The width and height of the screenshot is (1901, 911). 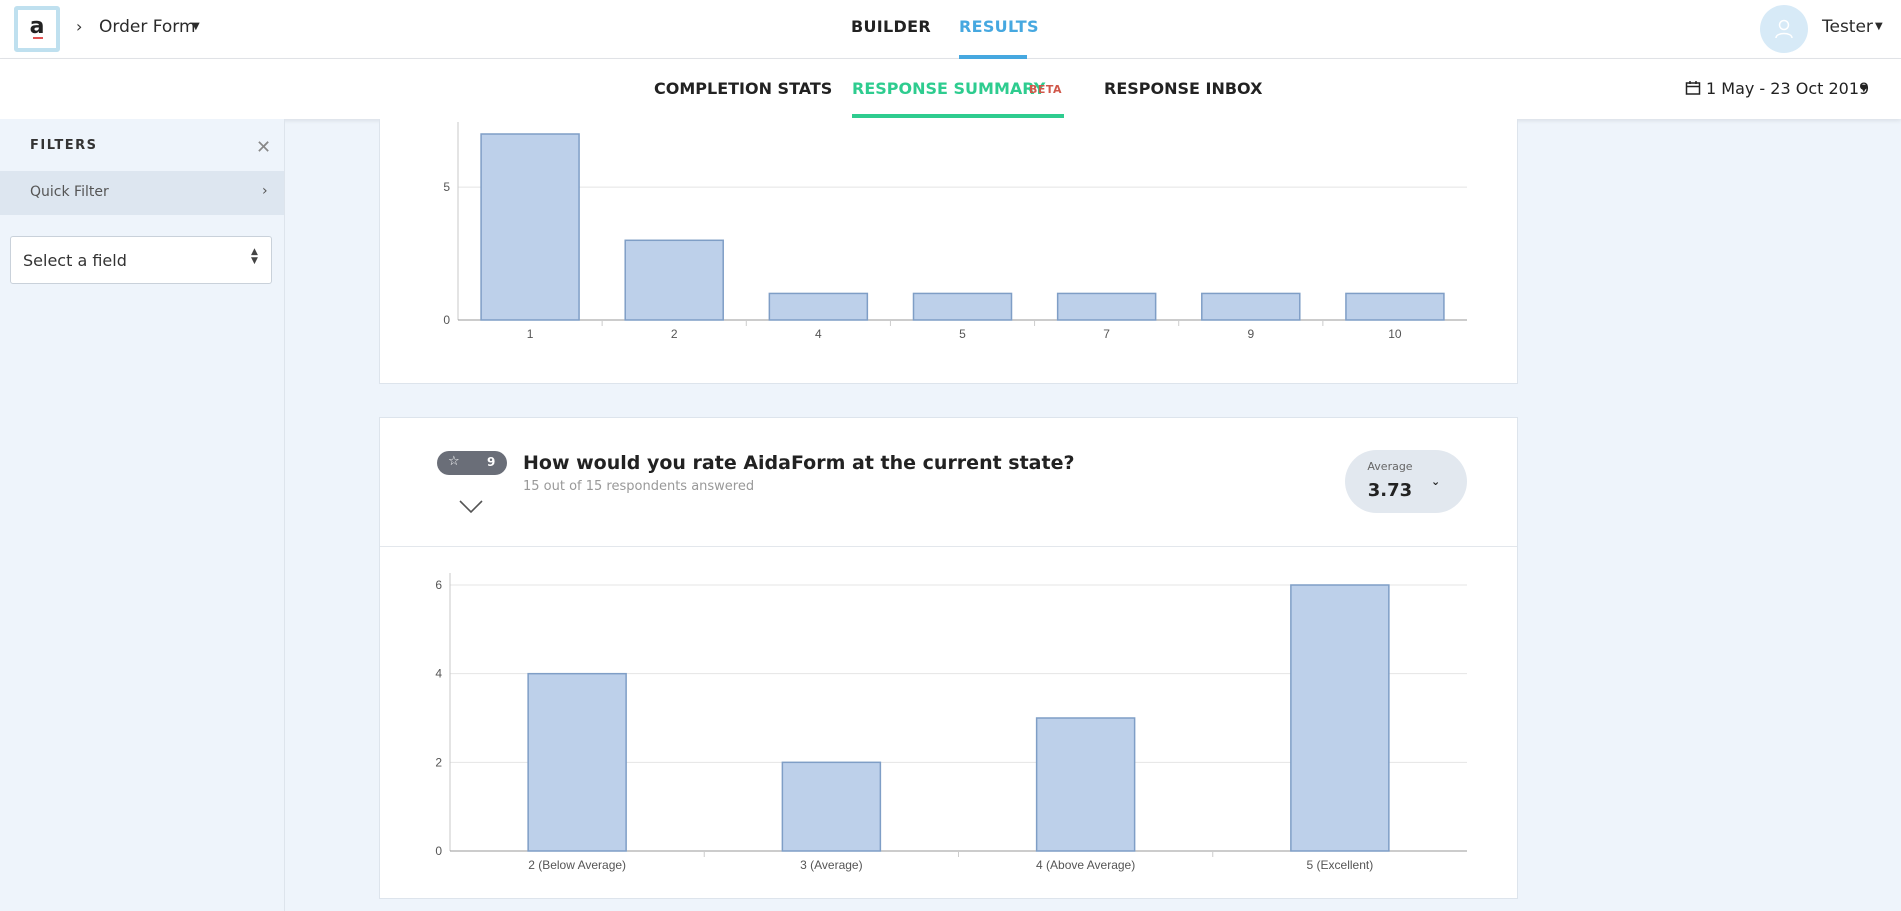 I want to click on x-tick-label: 4 (Above Average), so click(x=1085, y=865).